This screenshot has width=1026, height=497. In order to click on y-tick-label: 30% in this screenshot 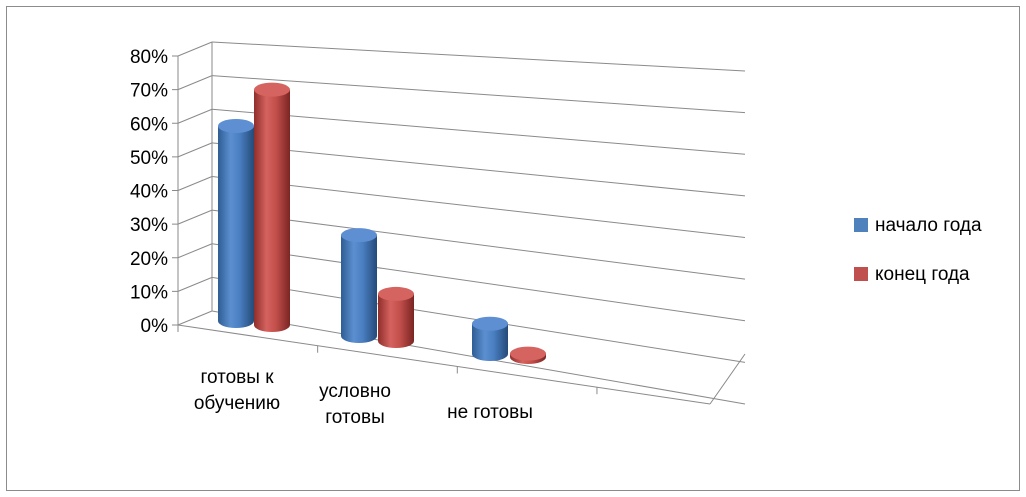, I will do `click(149, 225)`.